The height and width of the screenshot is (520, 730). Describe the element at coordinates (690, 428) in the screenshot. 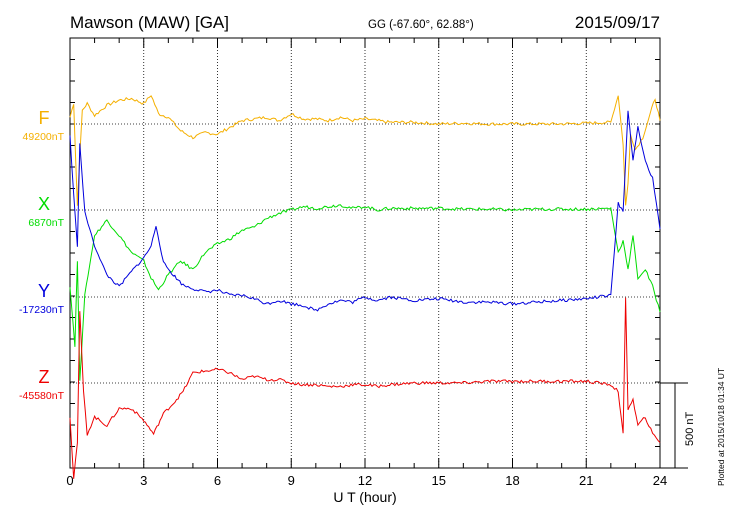

I see `scale-bar-label: 500 nT` at that location.